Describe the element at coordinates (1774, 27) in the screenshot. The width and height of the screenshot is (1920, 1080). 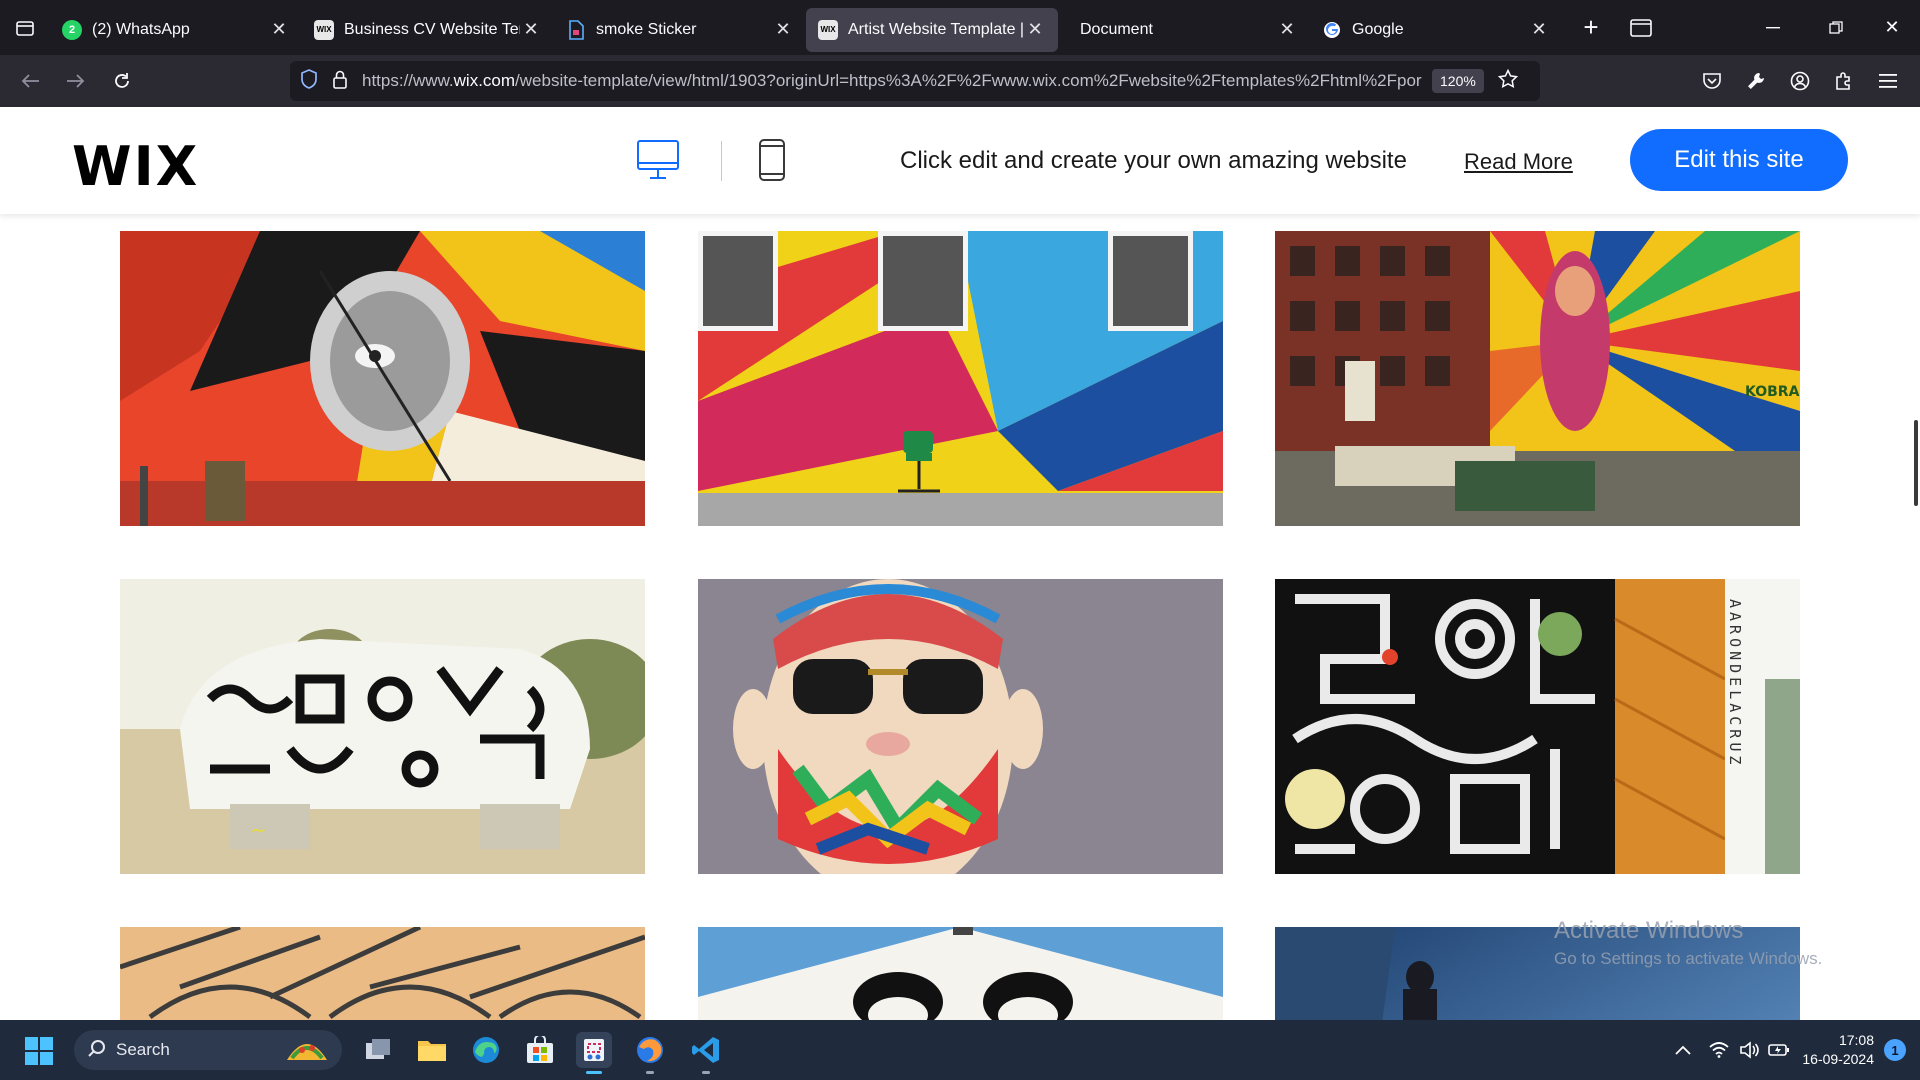
I see `minimize-icon` at that location.